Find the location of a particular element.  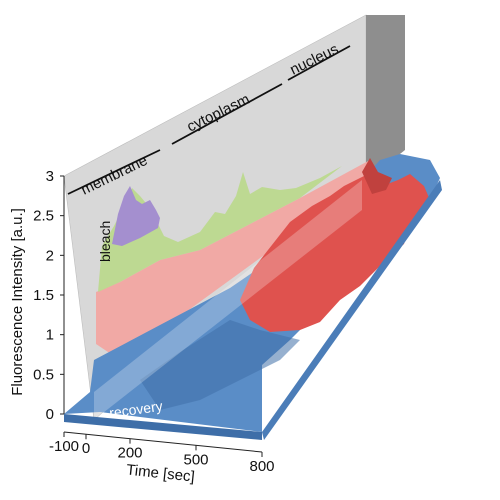

red-surface-highlight is located at coordinates (377, 176).